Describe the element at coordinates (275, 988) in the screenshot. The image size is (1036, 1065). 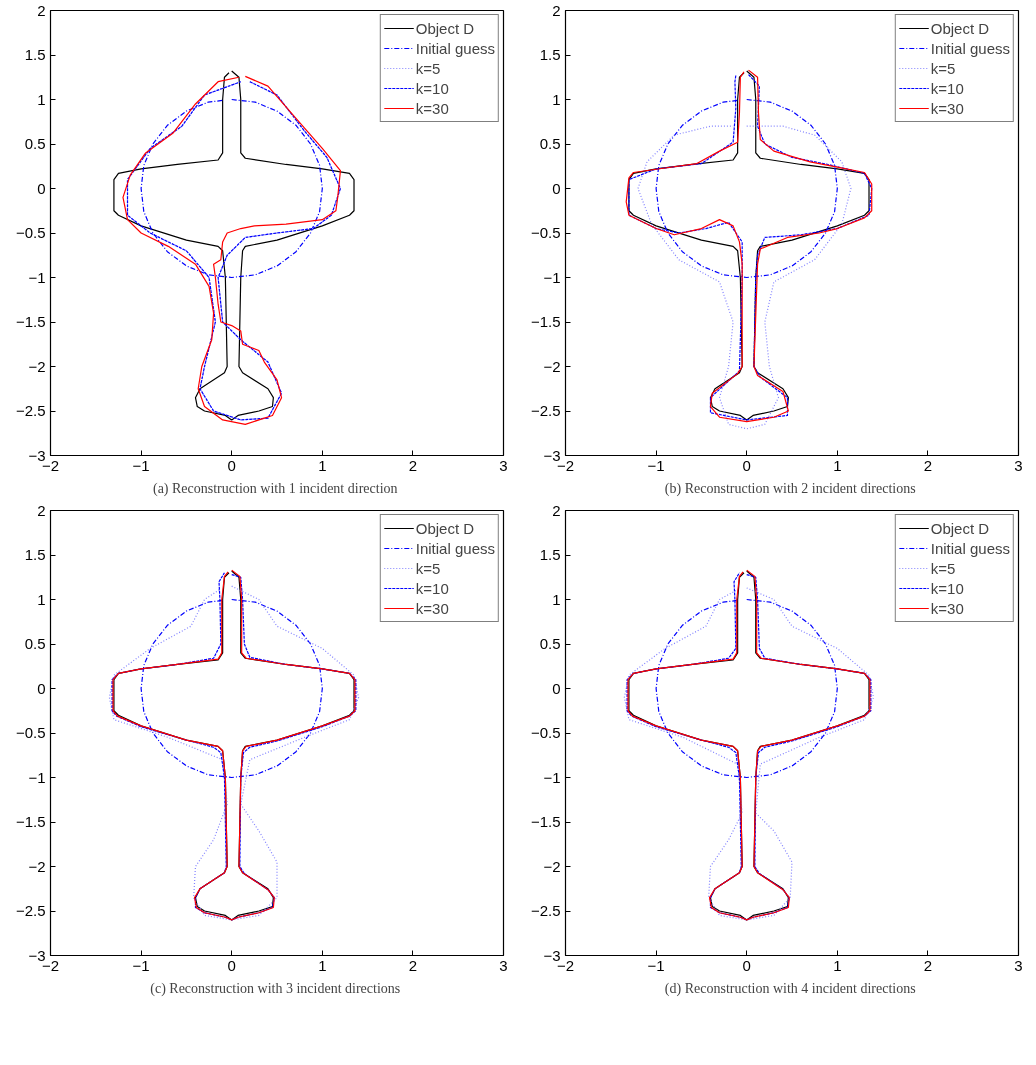
I see `text: (c) Reconstruction with 3 incident directions` at that location.